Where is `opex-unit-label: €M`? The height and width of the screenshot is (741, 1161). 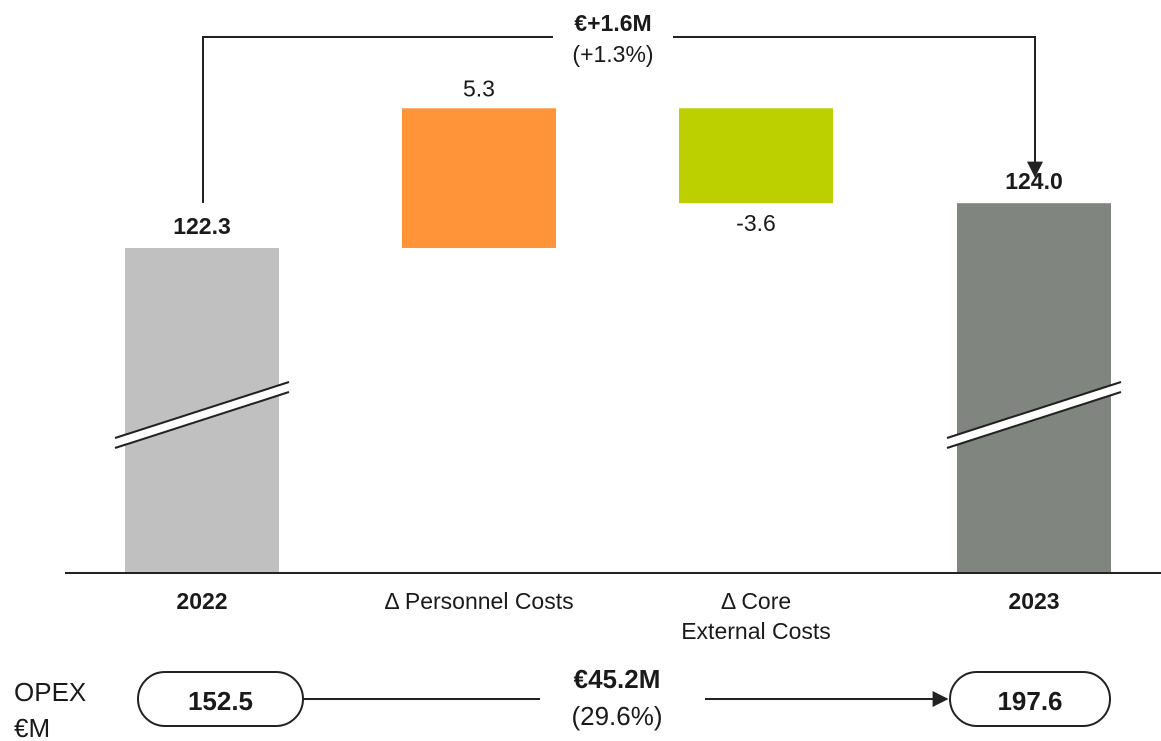 opex-unit-label: €M is located at coordinates (32, 727).